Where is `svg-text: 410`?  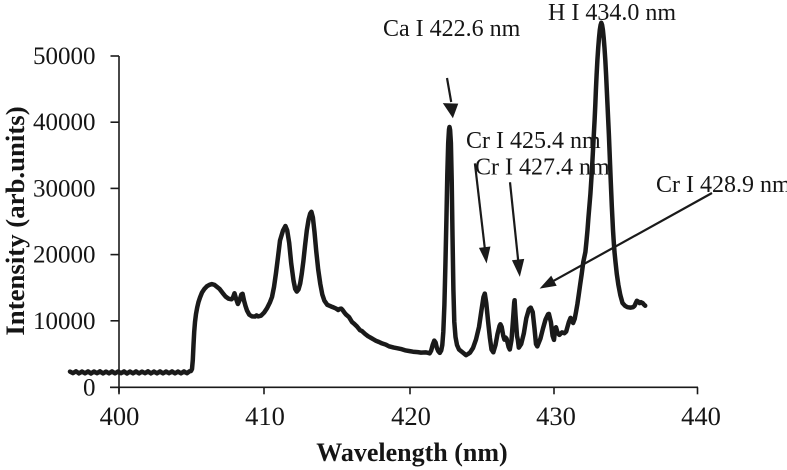 svg-text: 410 is located at coordinates (265, 416).